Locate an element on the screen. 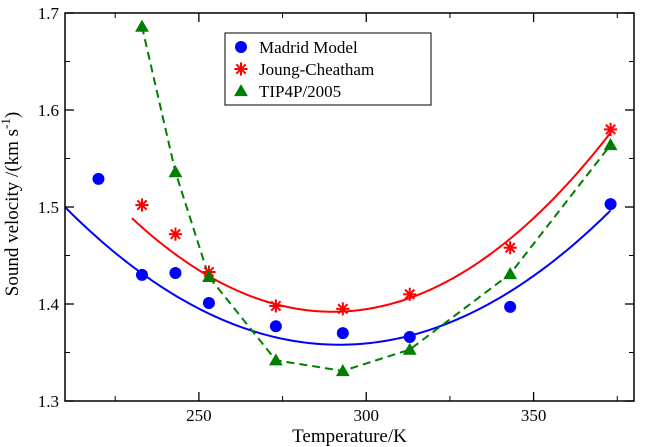  x-tick-label: 350 is located at coordinates (534, 415).